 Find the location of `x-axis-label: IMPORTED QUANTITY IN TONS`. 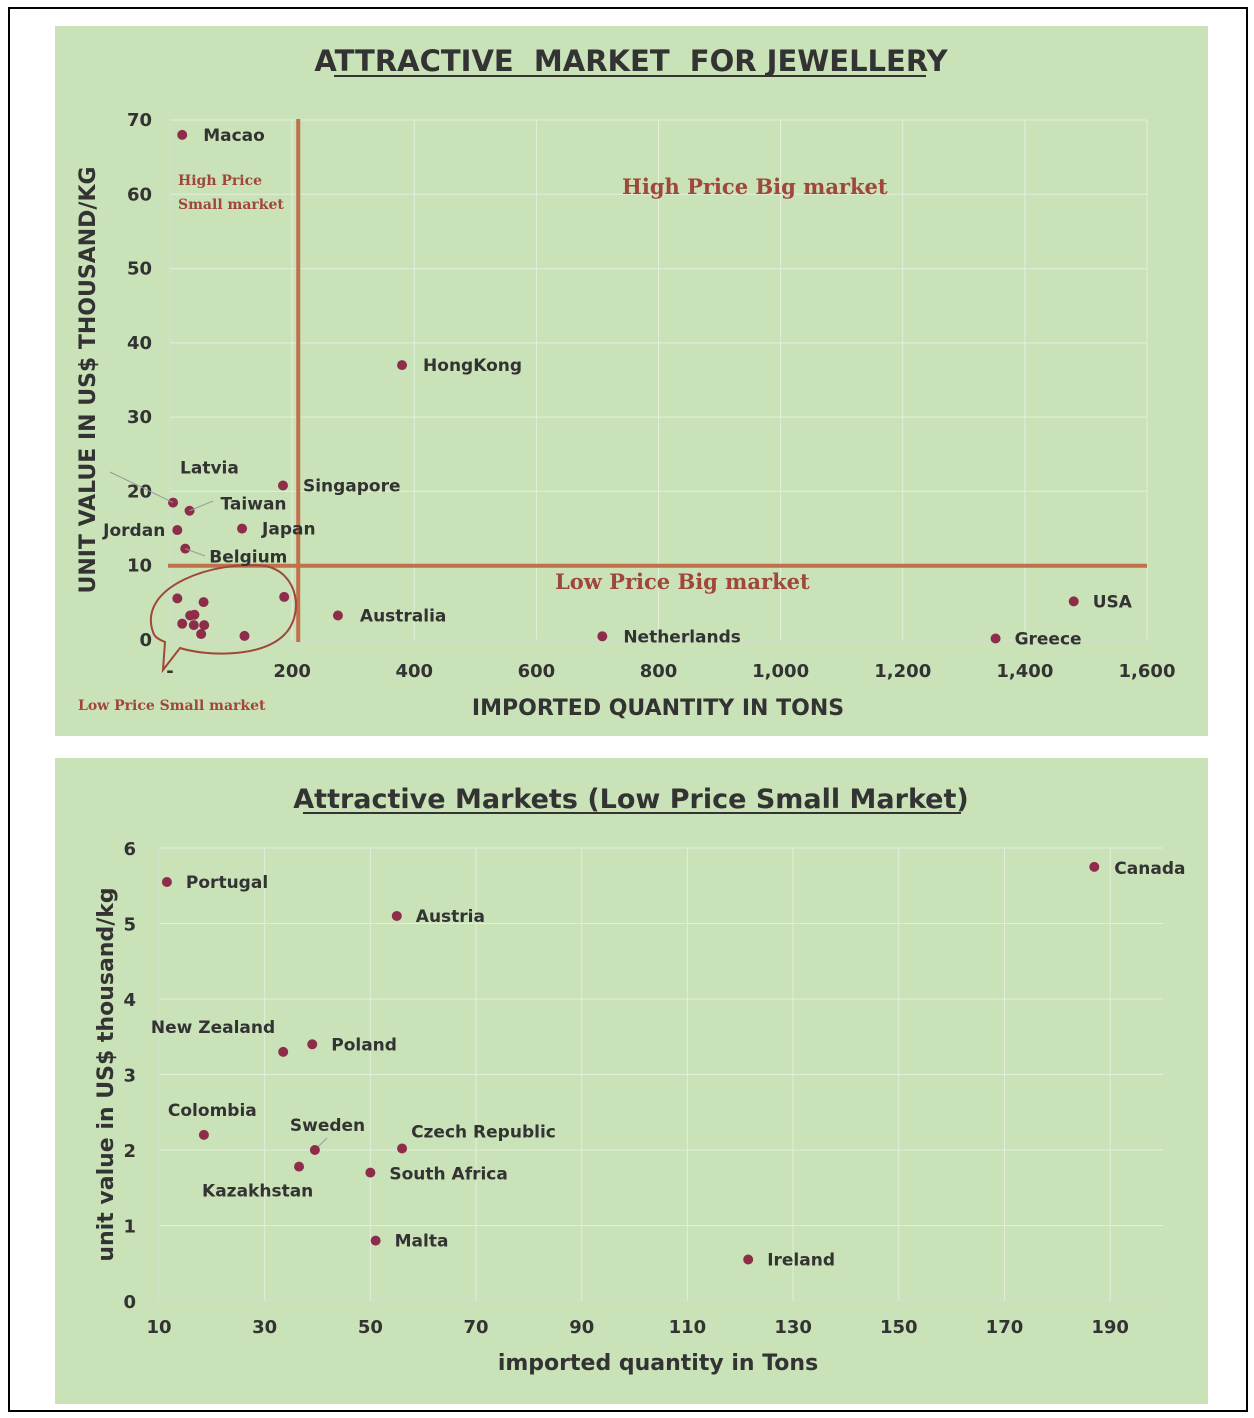

x-axis-label: IMPORTED QUANTITY IN TONS is located at coordinates (658, 708).